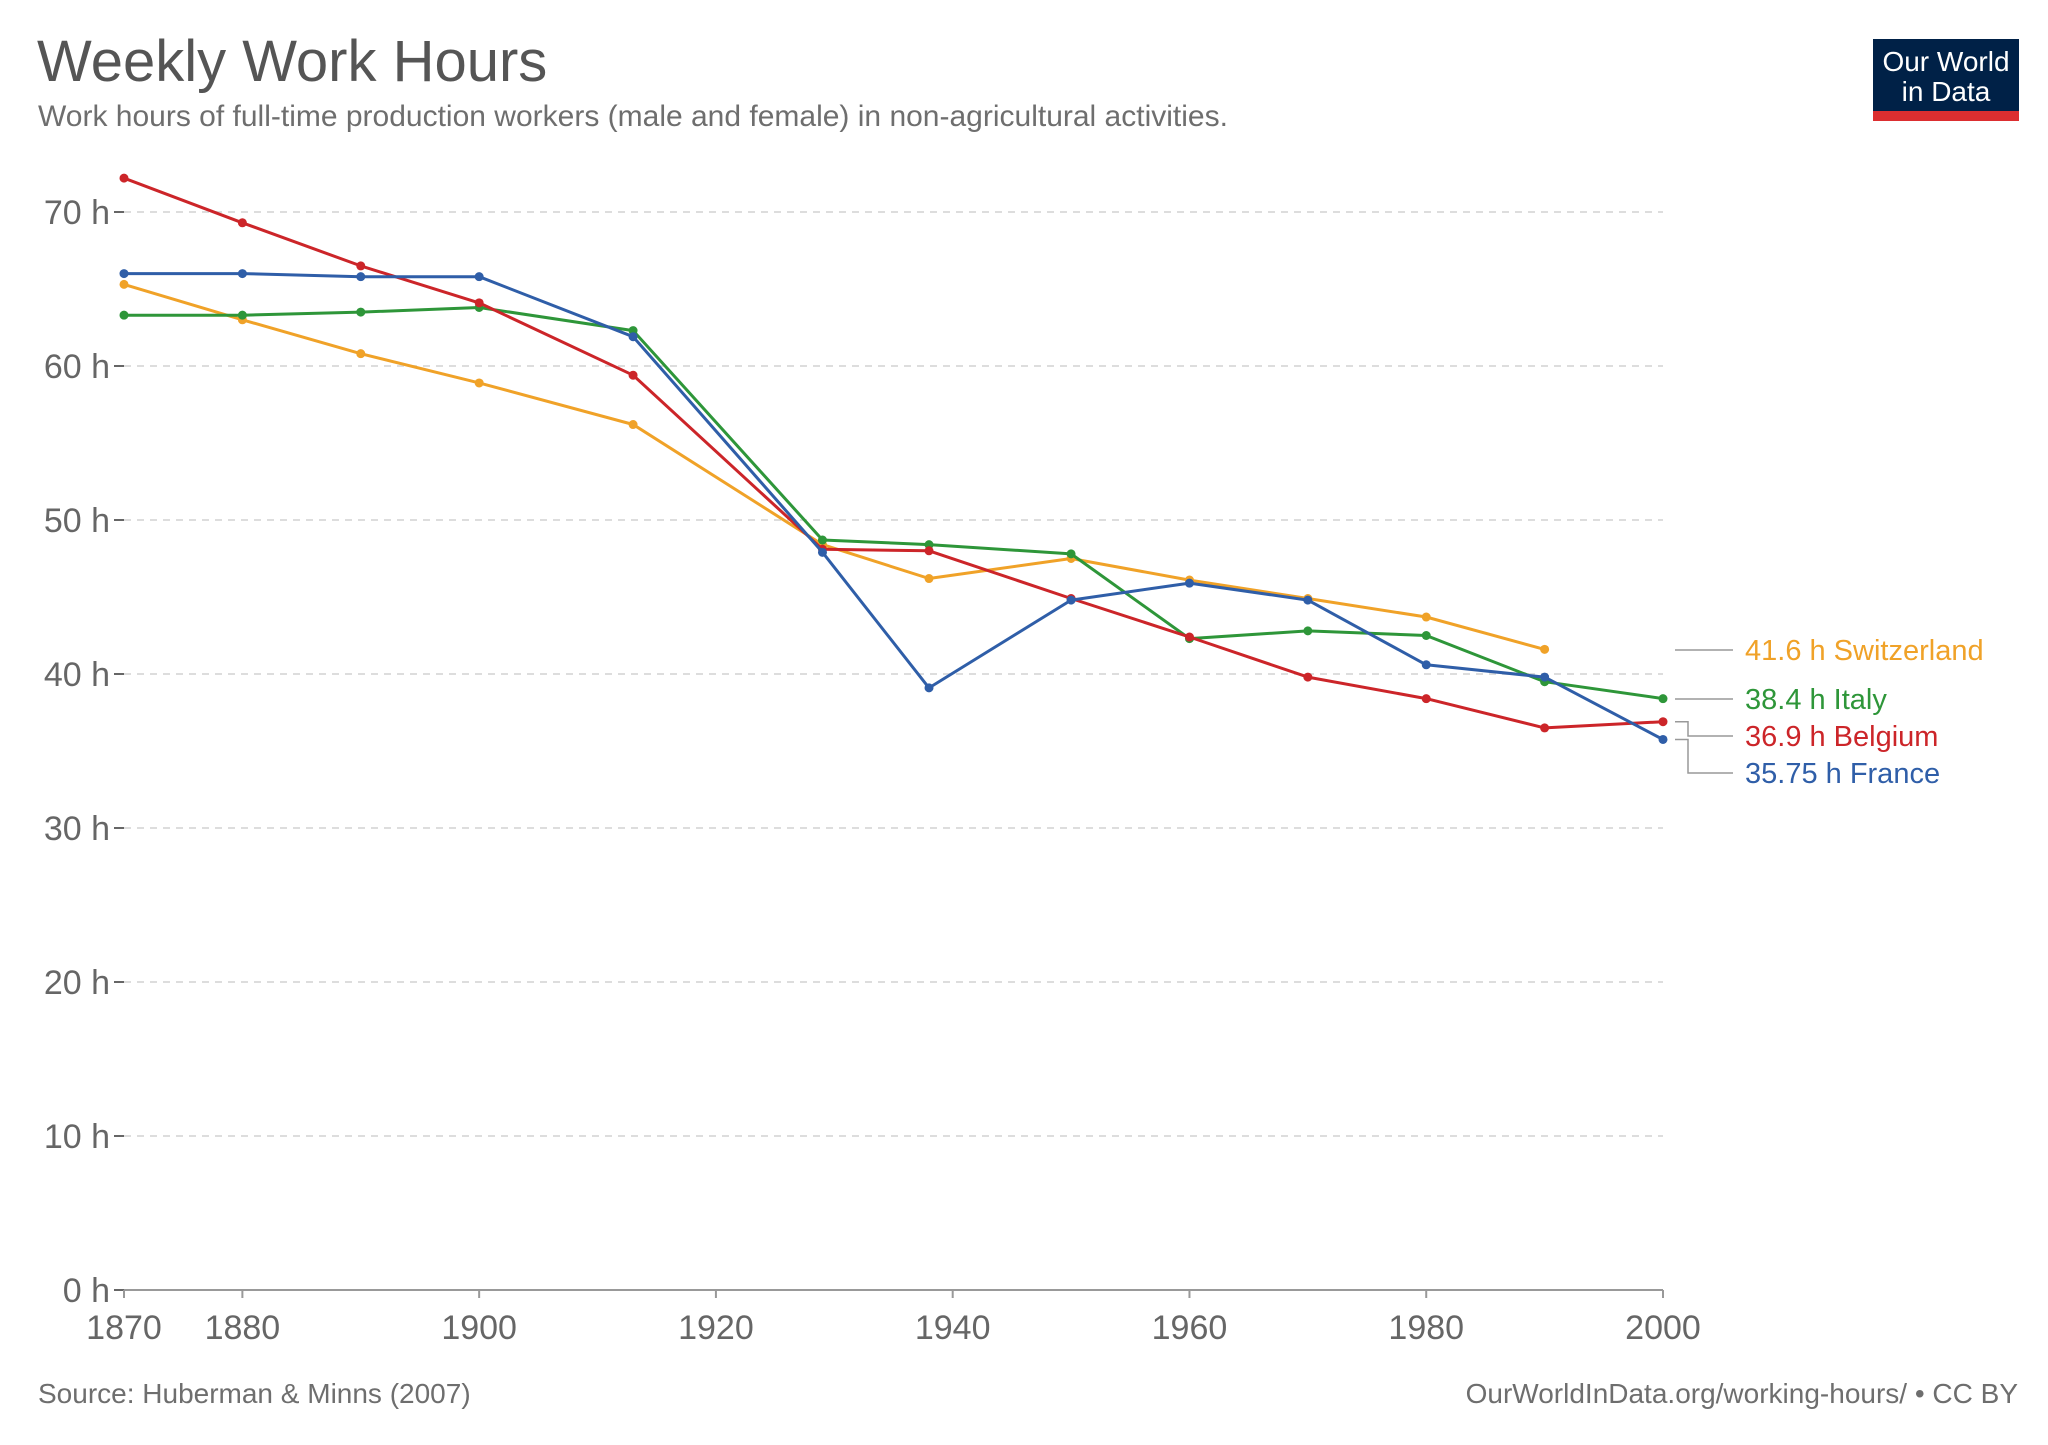  Describe the element at coordinates (1663, 1328) in the screenshot. I see `x-tick-label: 2000` at that location.